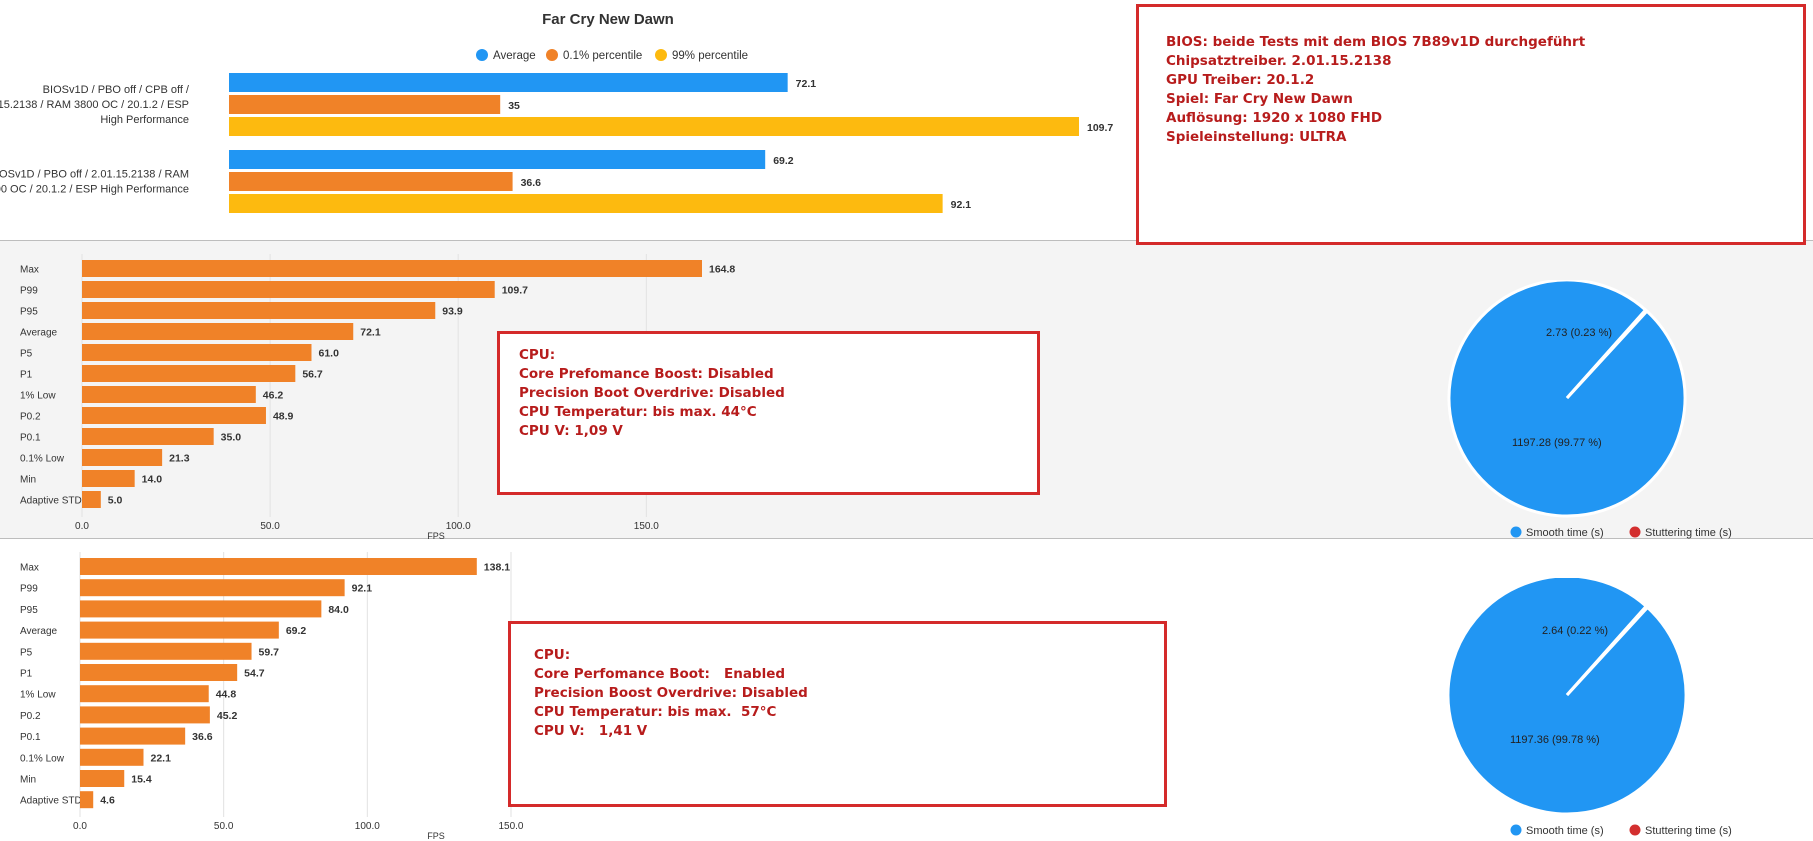 The width and height of the screenshot is (1813, 841). Describe the element at coordinates (179, 459) in the screenshot. I see `data-label: 21.3` at that location.